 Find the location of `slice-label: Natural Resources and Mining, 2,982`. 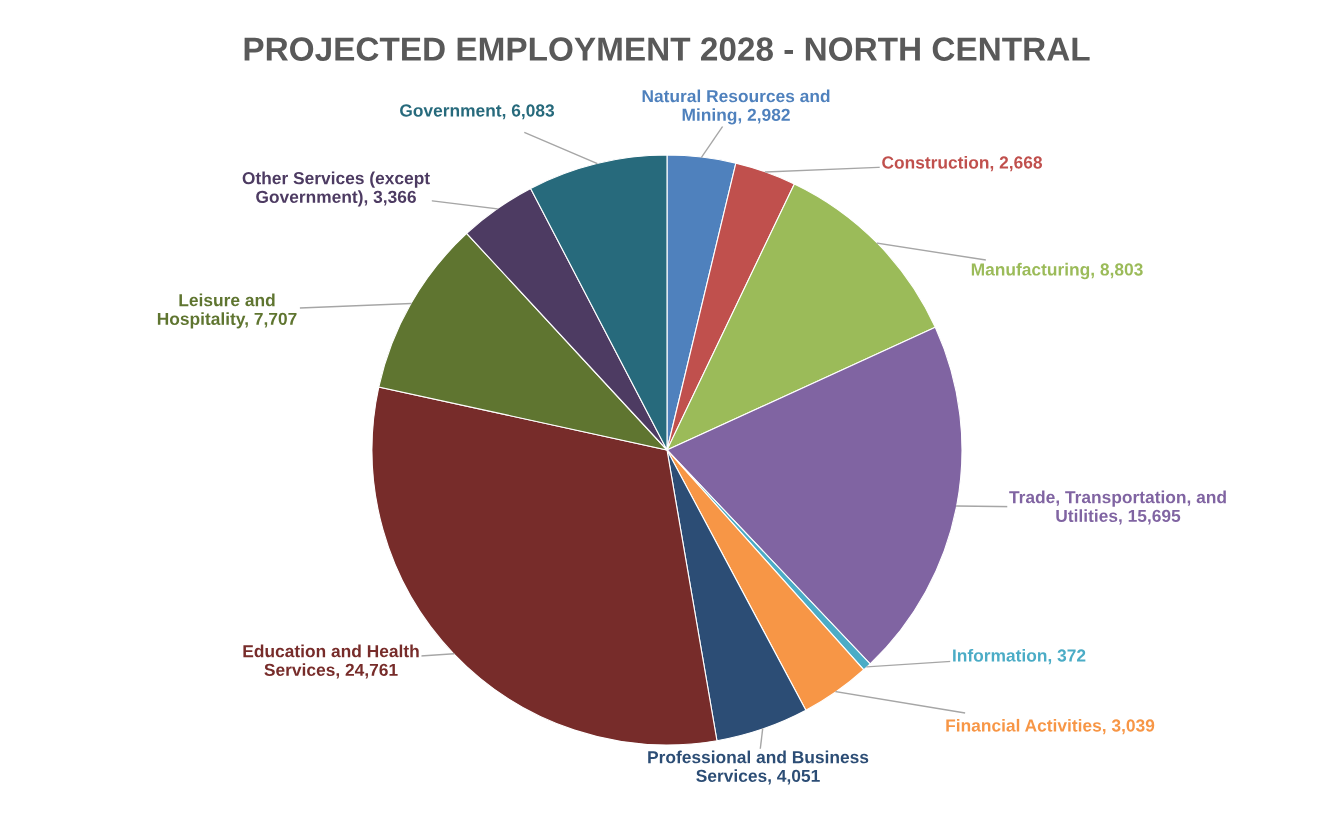

slice-label: Natural Resources and Mining, 2,982 is located at coordinates (736, 107).